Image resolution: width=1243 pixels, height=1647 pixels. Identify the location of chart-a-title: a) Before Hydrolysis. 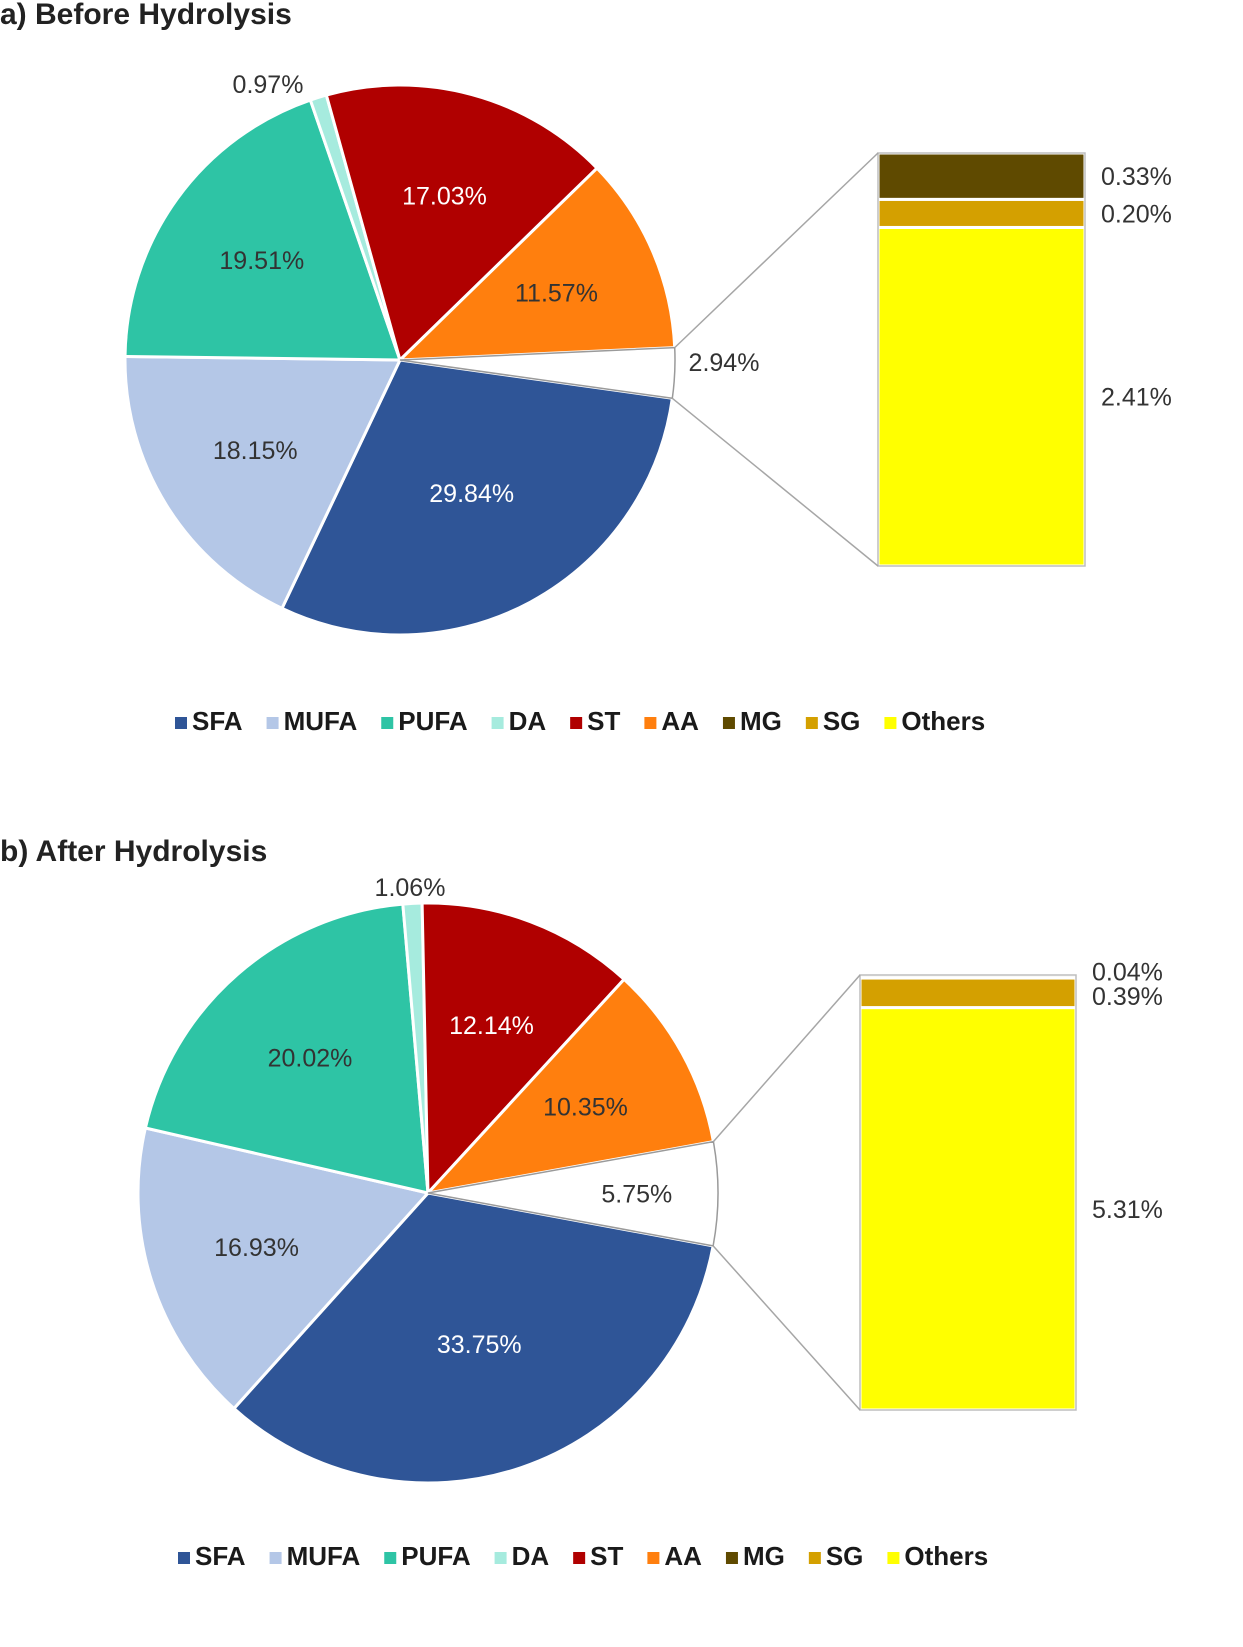
(146, 15).